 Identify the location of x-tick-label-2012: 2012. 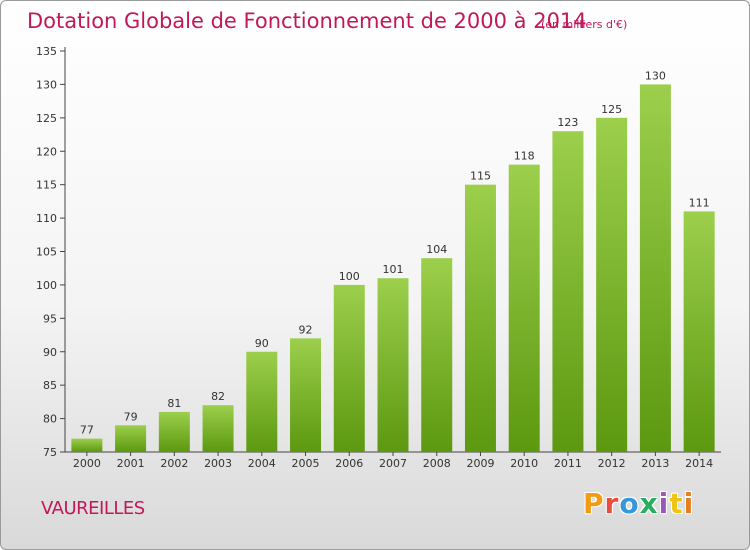
(612, 463).